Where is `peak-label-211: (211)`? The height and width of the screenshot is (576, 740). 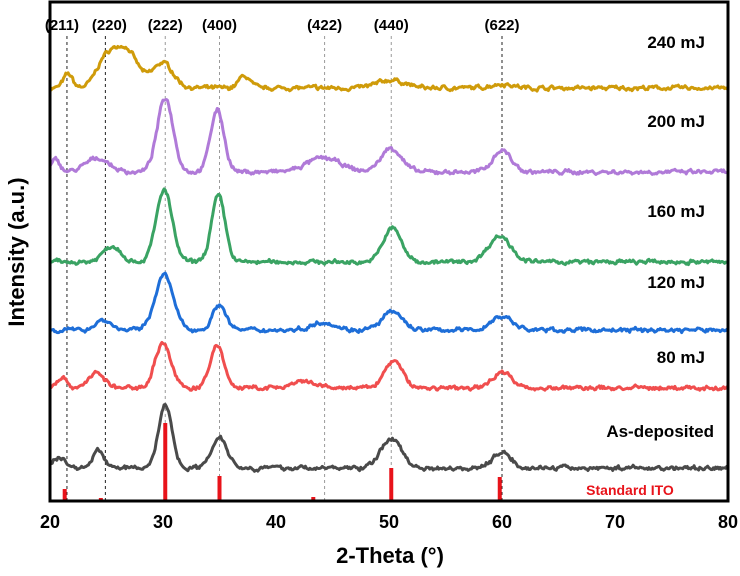
peak-label-211: (211) is located at coordinates (62, 25).